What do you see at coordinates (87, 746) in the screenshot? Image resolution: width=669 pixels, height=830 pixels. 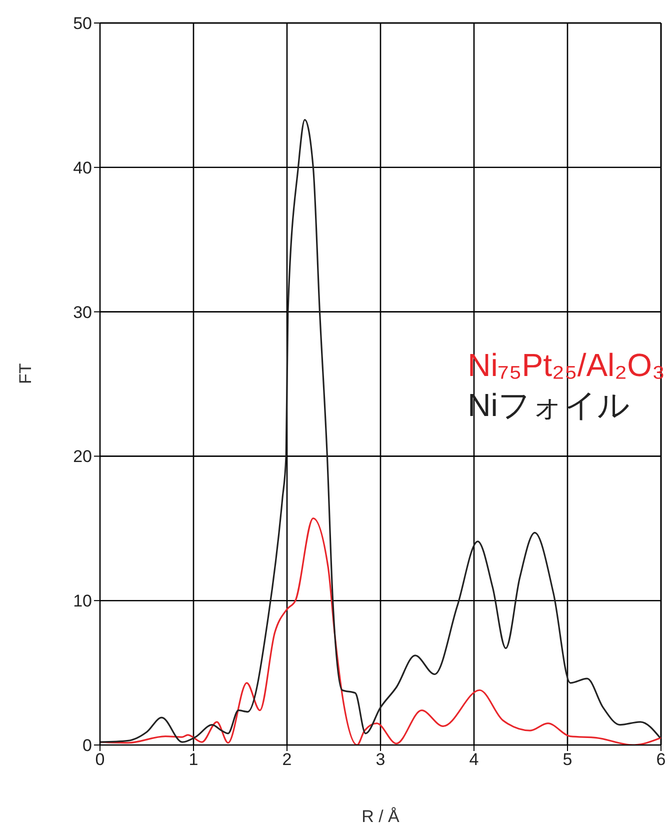 I see `y-tick-label: 0` at bounding box center [87, 746].